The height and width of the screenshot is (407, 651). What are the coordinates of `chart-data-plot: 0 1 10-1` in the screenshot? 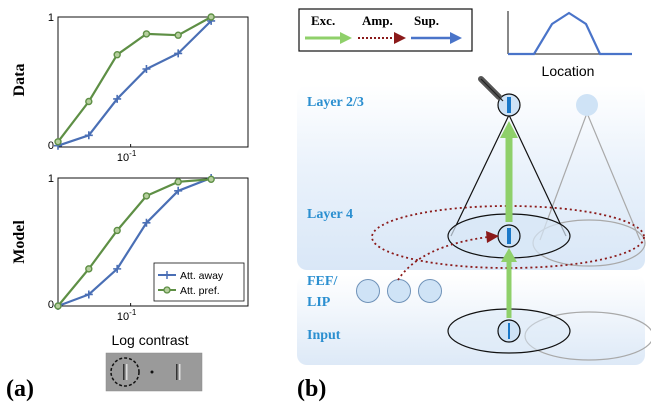 It's located at (148, 88).